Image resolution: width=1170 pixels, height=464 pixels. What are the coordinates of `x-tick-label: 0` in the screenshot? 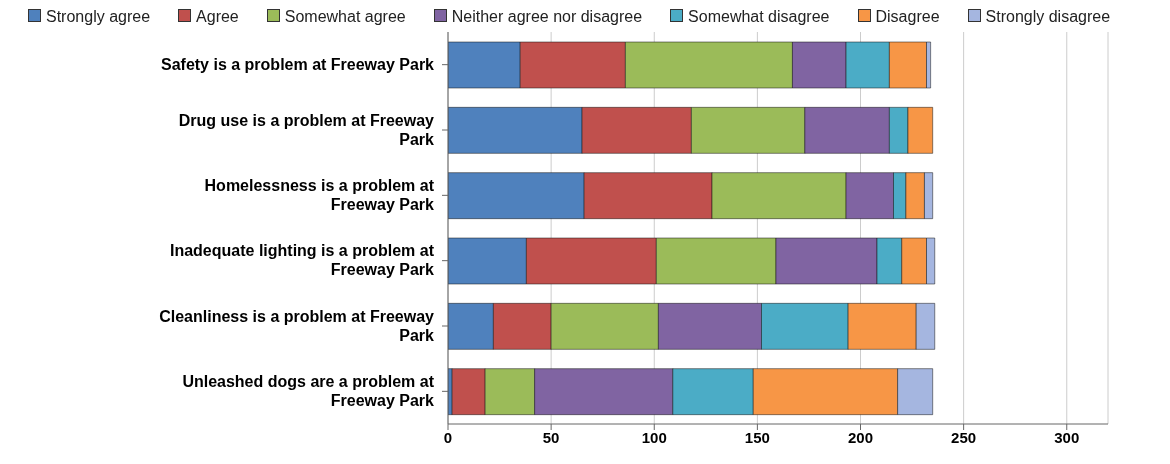 It's located at (448, 437).